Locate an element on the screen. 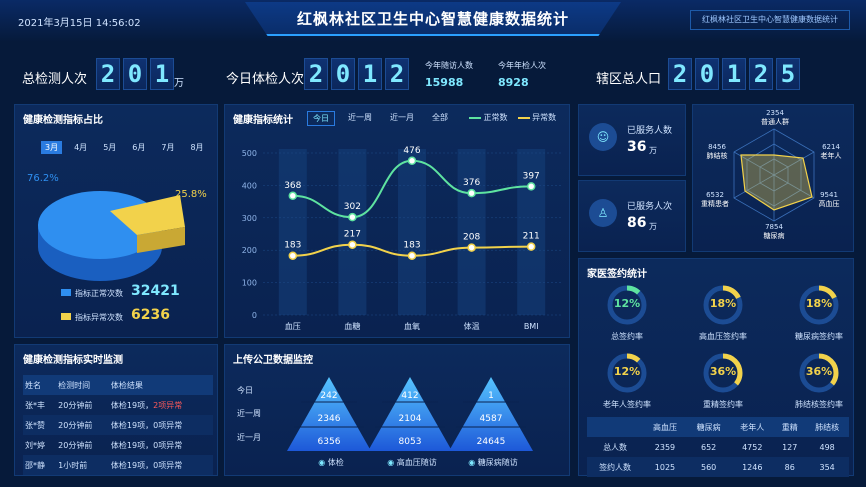  upload-group-label: 高血压随访 is located at coordinates (416, 462).